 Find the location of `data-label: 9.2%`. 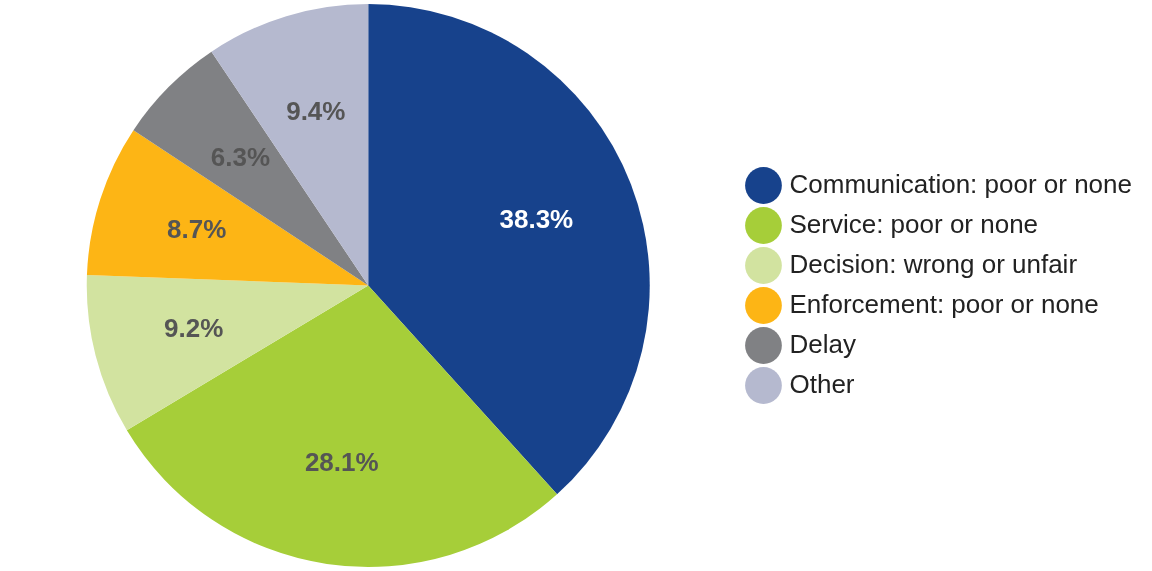

data-label: 9.2% is located at coordinates (194, 328).